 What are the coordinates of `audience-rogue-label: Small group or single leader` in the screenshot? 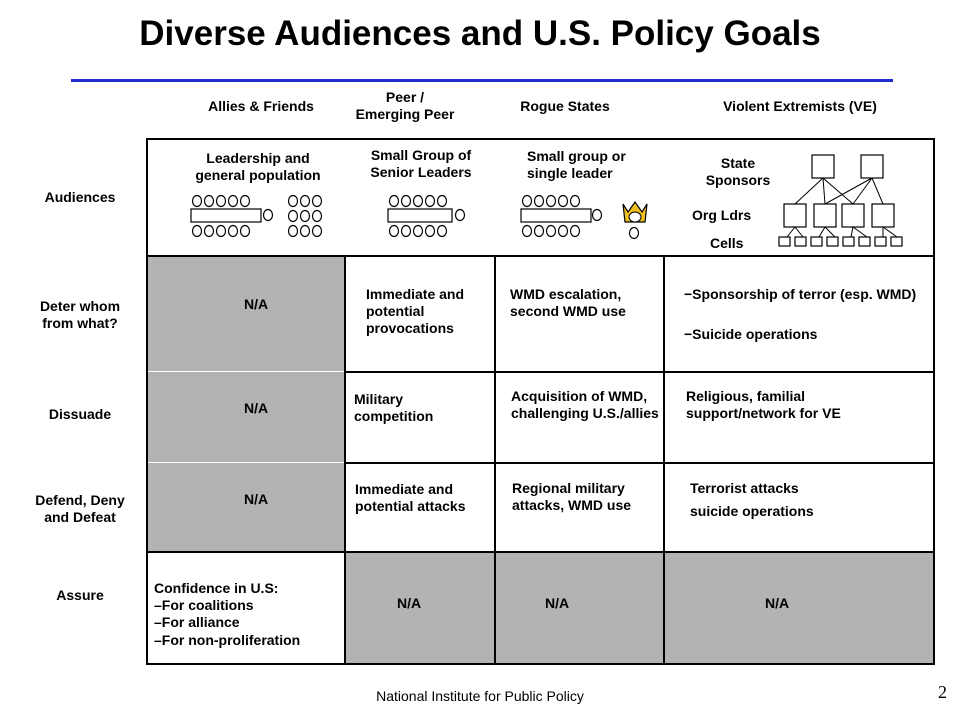 It's located at (576, 164).